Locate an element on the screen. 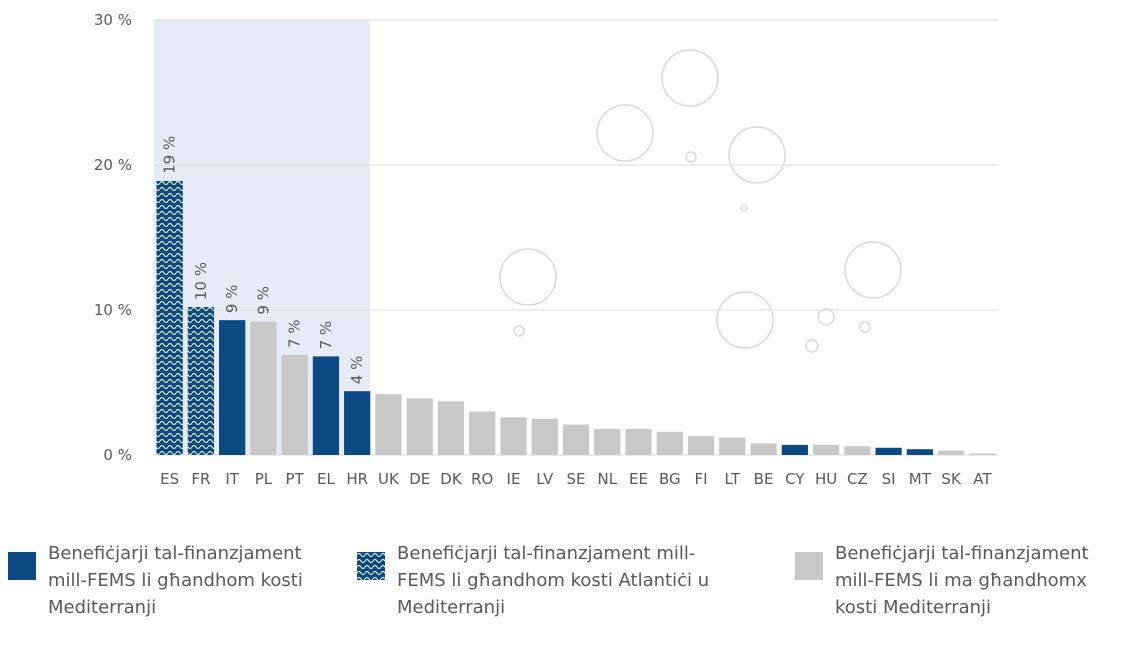 The image size is (1122, 657). x-tick-label: MT is located at coordinates (920, 479).